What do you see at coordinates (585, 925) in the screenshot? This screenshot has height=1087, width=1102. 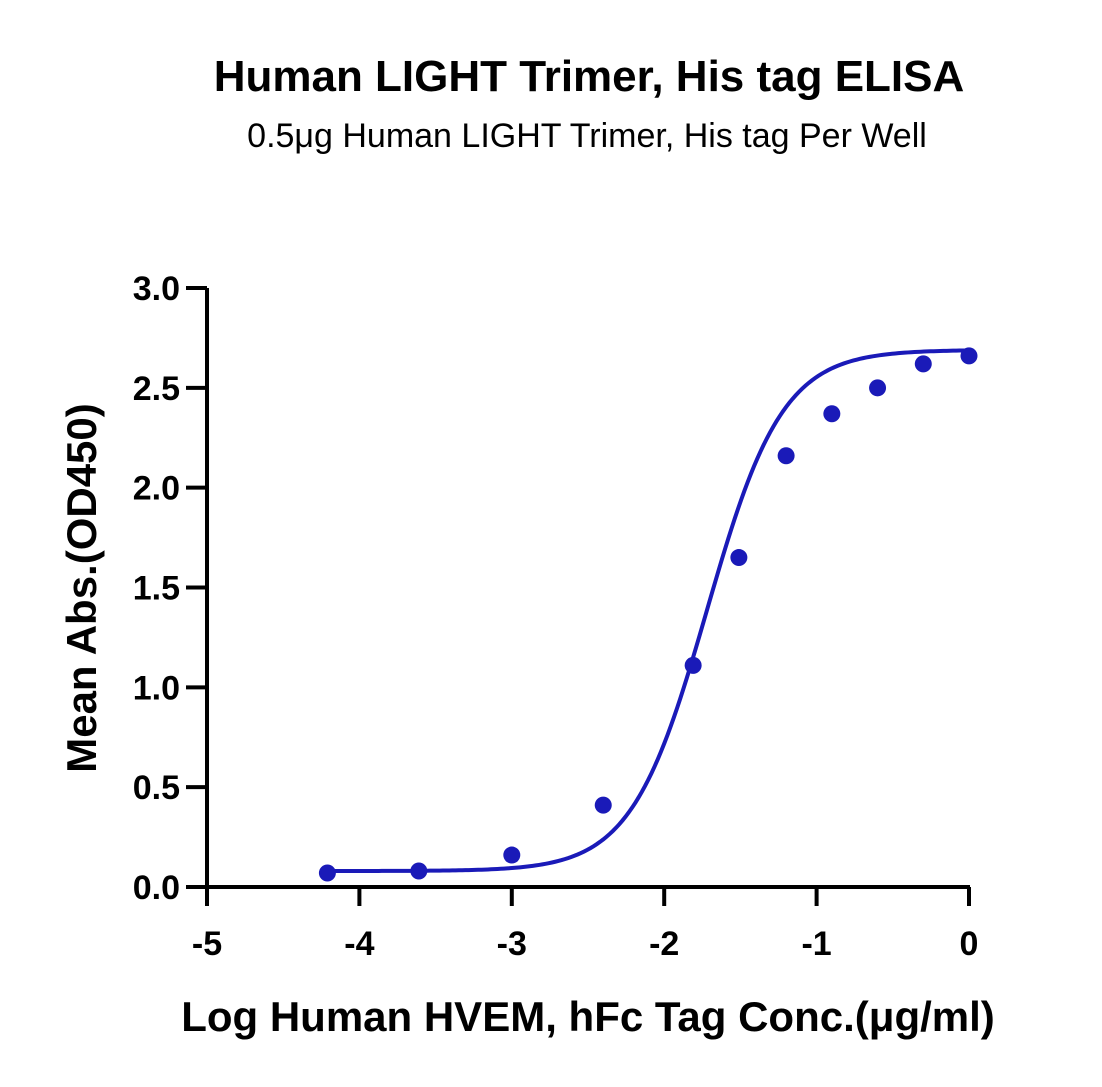 I see `x-ticks: -5 -4 -3 -2 -1 0` at bounding box center [585, 925].